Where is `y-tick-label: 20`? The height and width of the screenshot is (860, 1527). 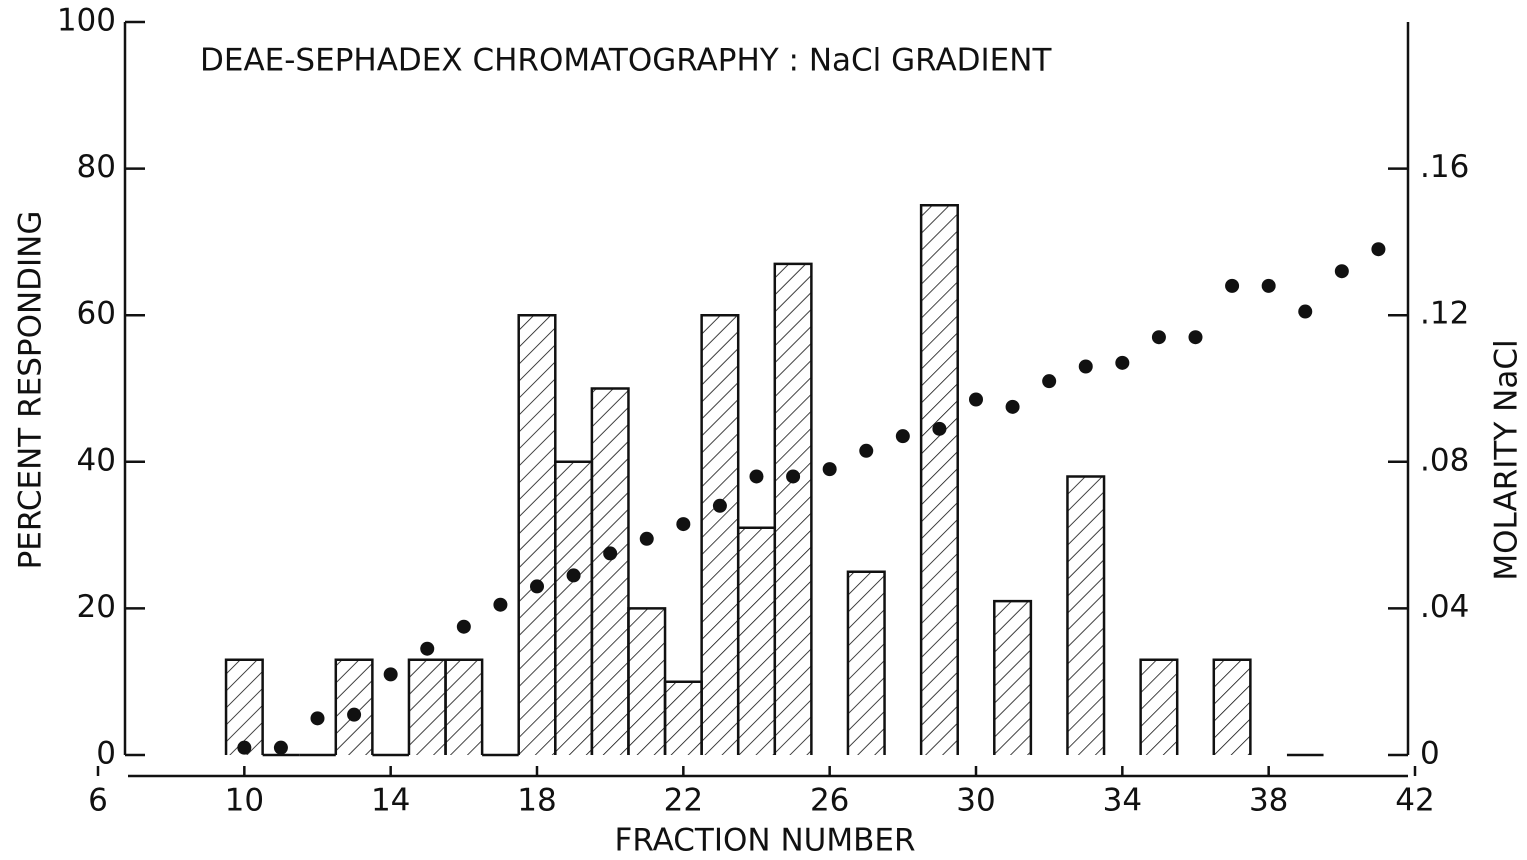 y-tick-label: 20 is located at coordinates (96, 607).